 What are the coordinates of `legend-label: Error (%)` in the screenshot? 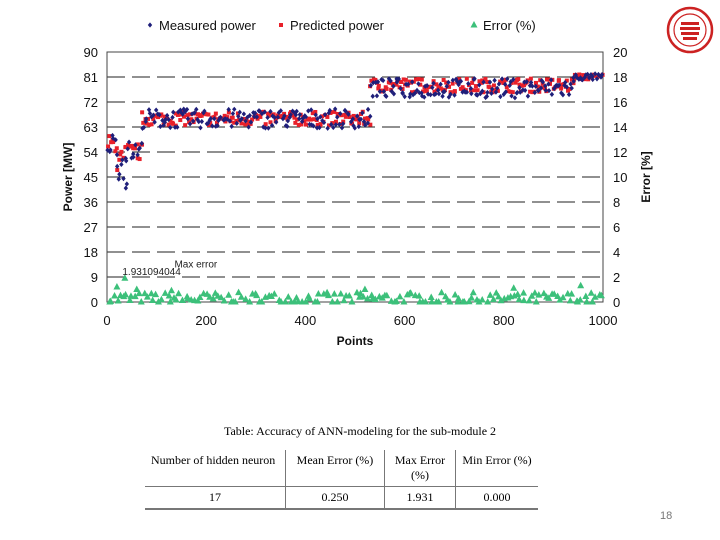 It's located at (509, 25).